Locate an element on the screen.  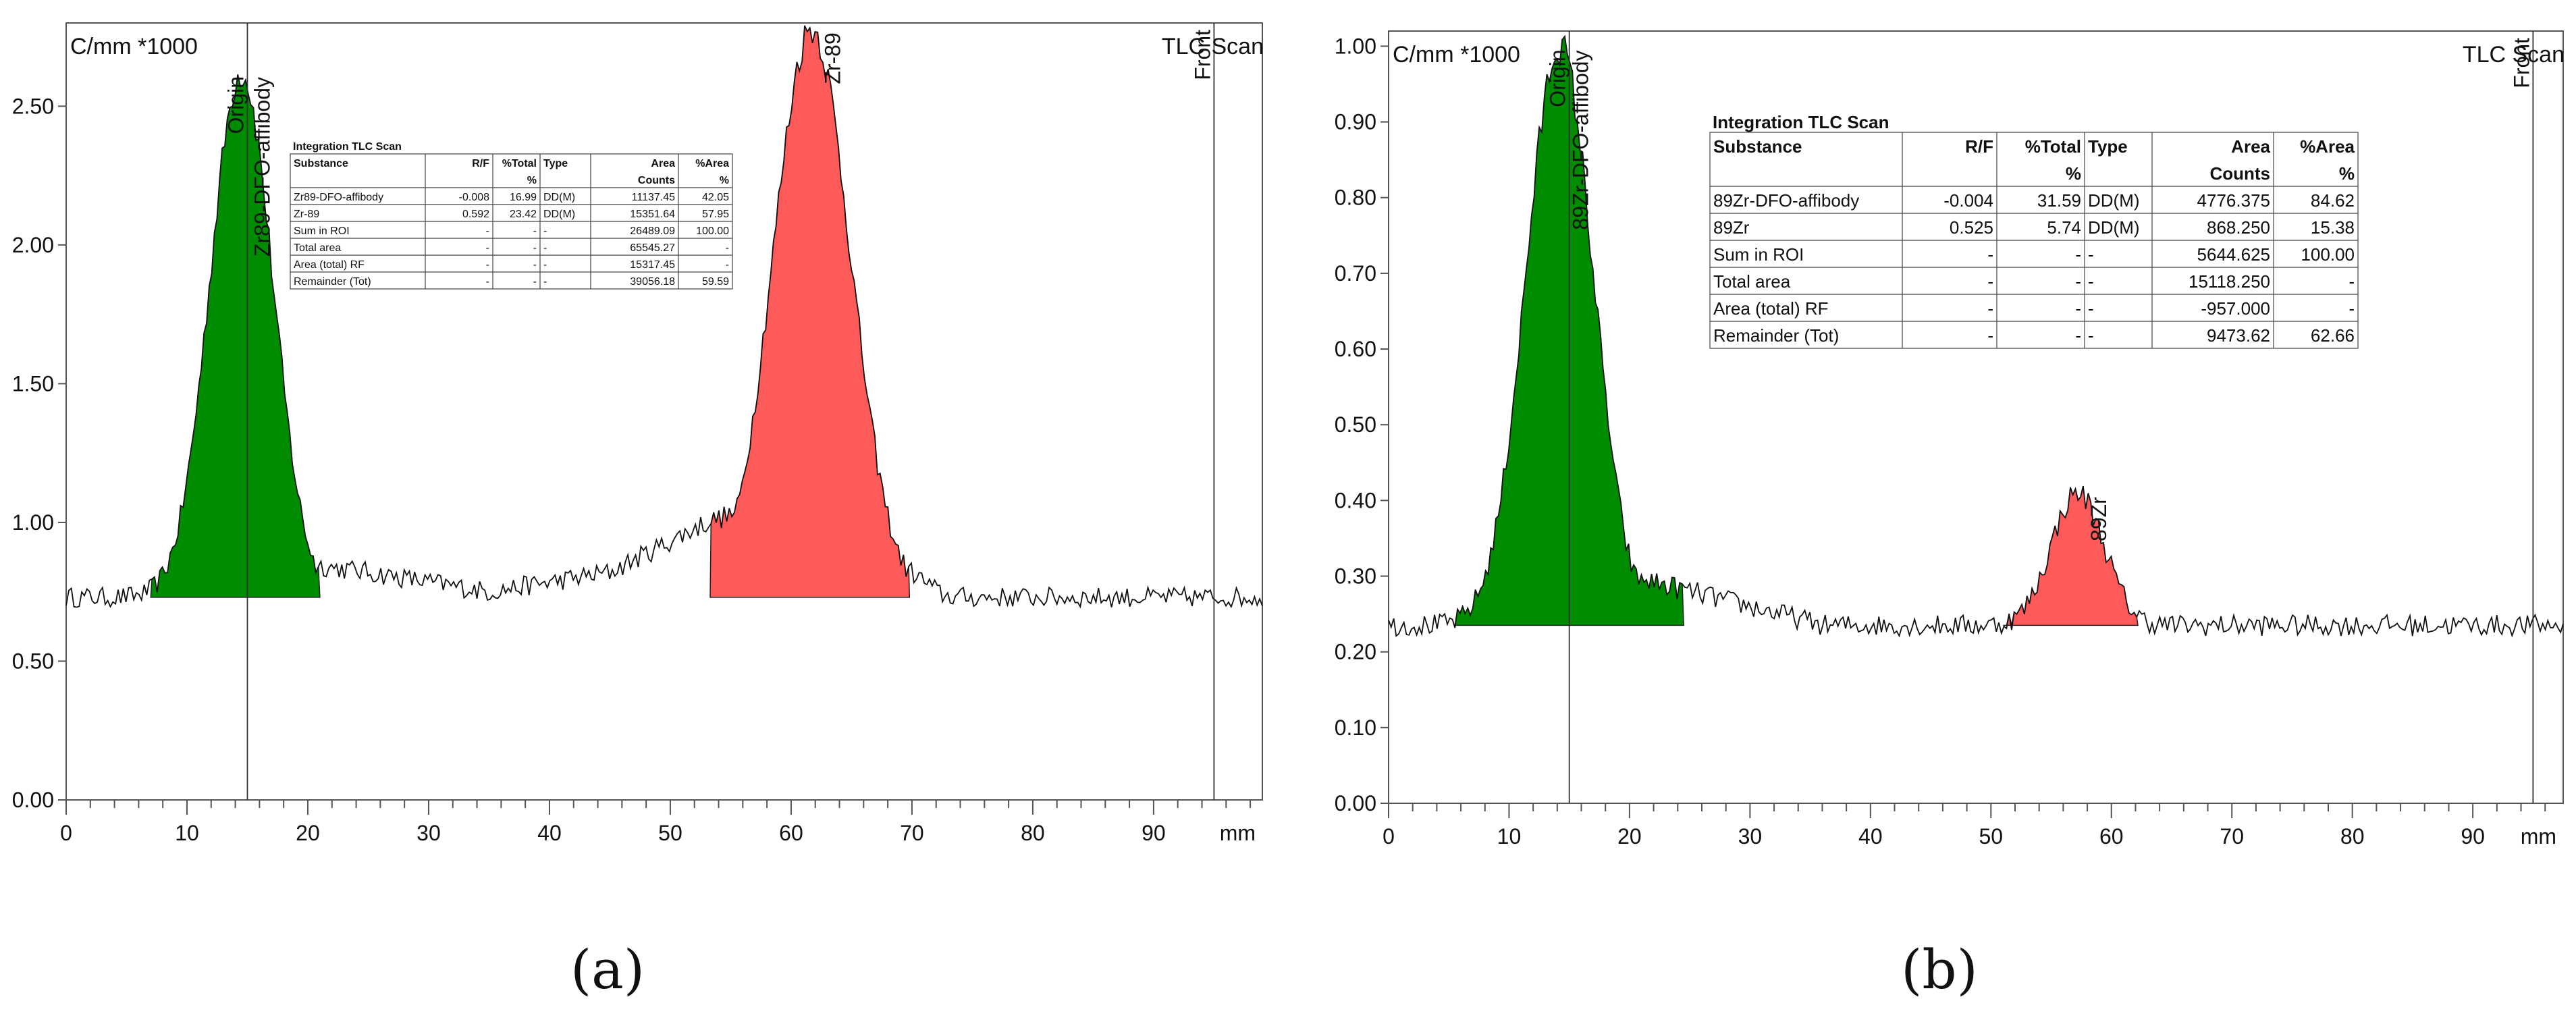
table-cell: 11137.45 is located at coordinates (653, 197).